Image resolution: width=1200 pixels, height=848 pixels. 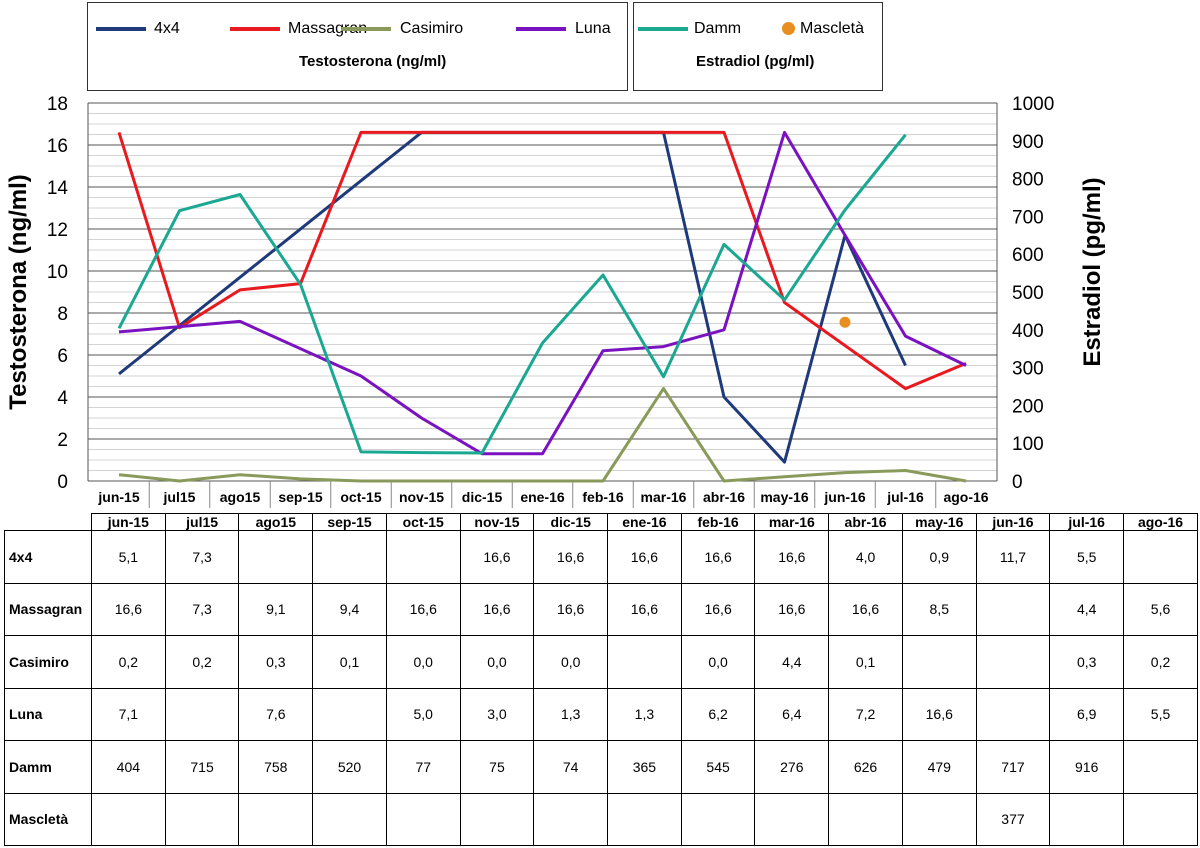 What do you see at coordinates (349, 522) in the screenshot?
I see `table-column-header: sep-15` at bounding box center [349, 522].